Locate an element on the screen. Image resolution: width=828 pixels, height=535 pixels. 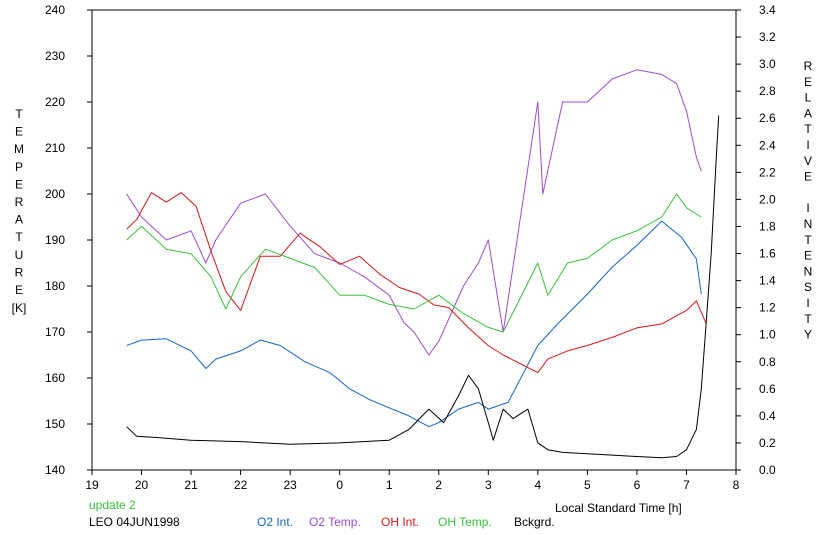
y-left-axis-ticks: 140 150 160 170 180 190 200 210 220 230 240 is located at coordinates (68, 240).